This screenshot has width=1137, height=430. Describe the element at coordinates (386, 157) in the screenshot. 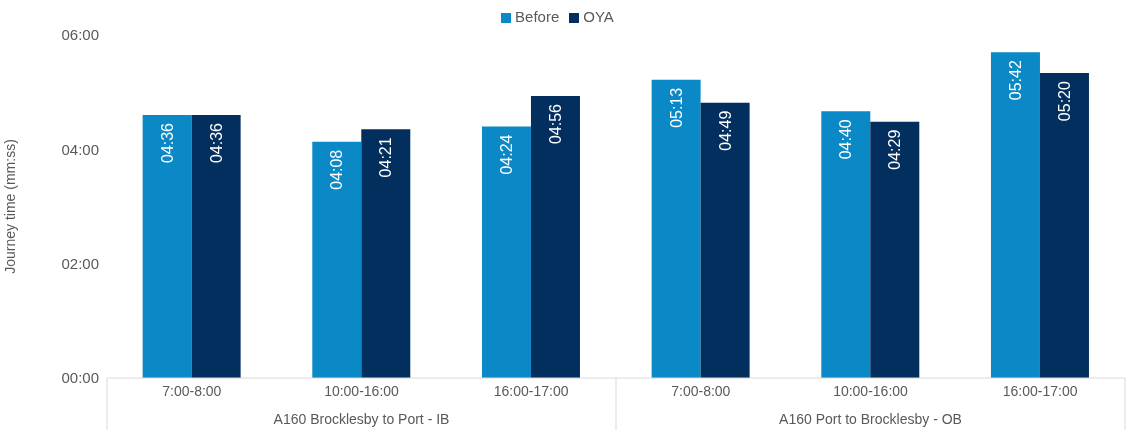

I see `data-label: 04:21` at that location.